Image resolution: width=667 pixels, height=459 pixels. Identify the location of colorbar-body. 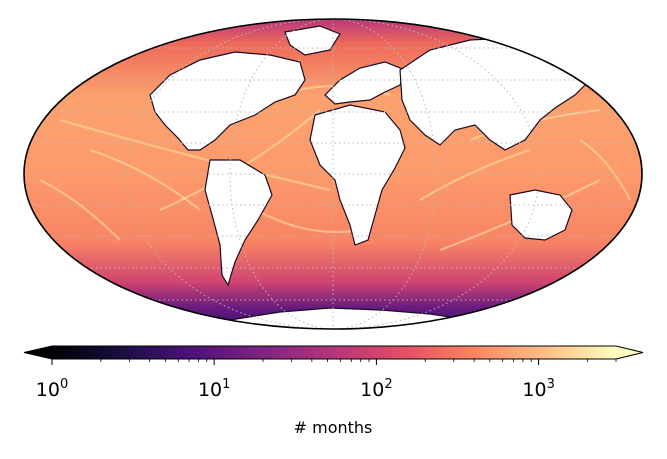
(334, 352).